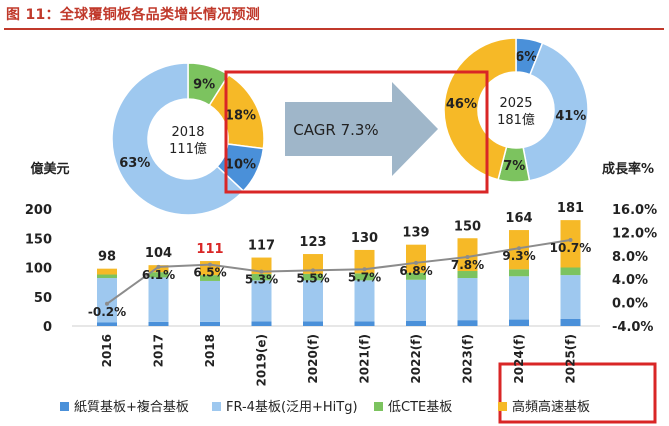 The height and width of the screenshot is (426, 669). What do you see at coordinates (209, 273) in the screenshot?
I see `growth-label: 6.5%` at bounding box center [209, 273].